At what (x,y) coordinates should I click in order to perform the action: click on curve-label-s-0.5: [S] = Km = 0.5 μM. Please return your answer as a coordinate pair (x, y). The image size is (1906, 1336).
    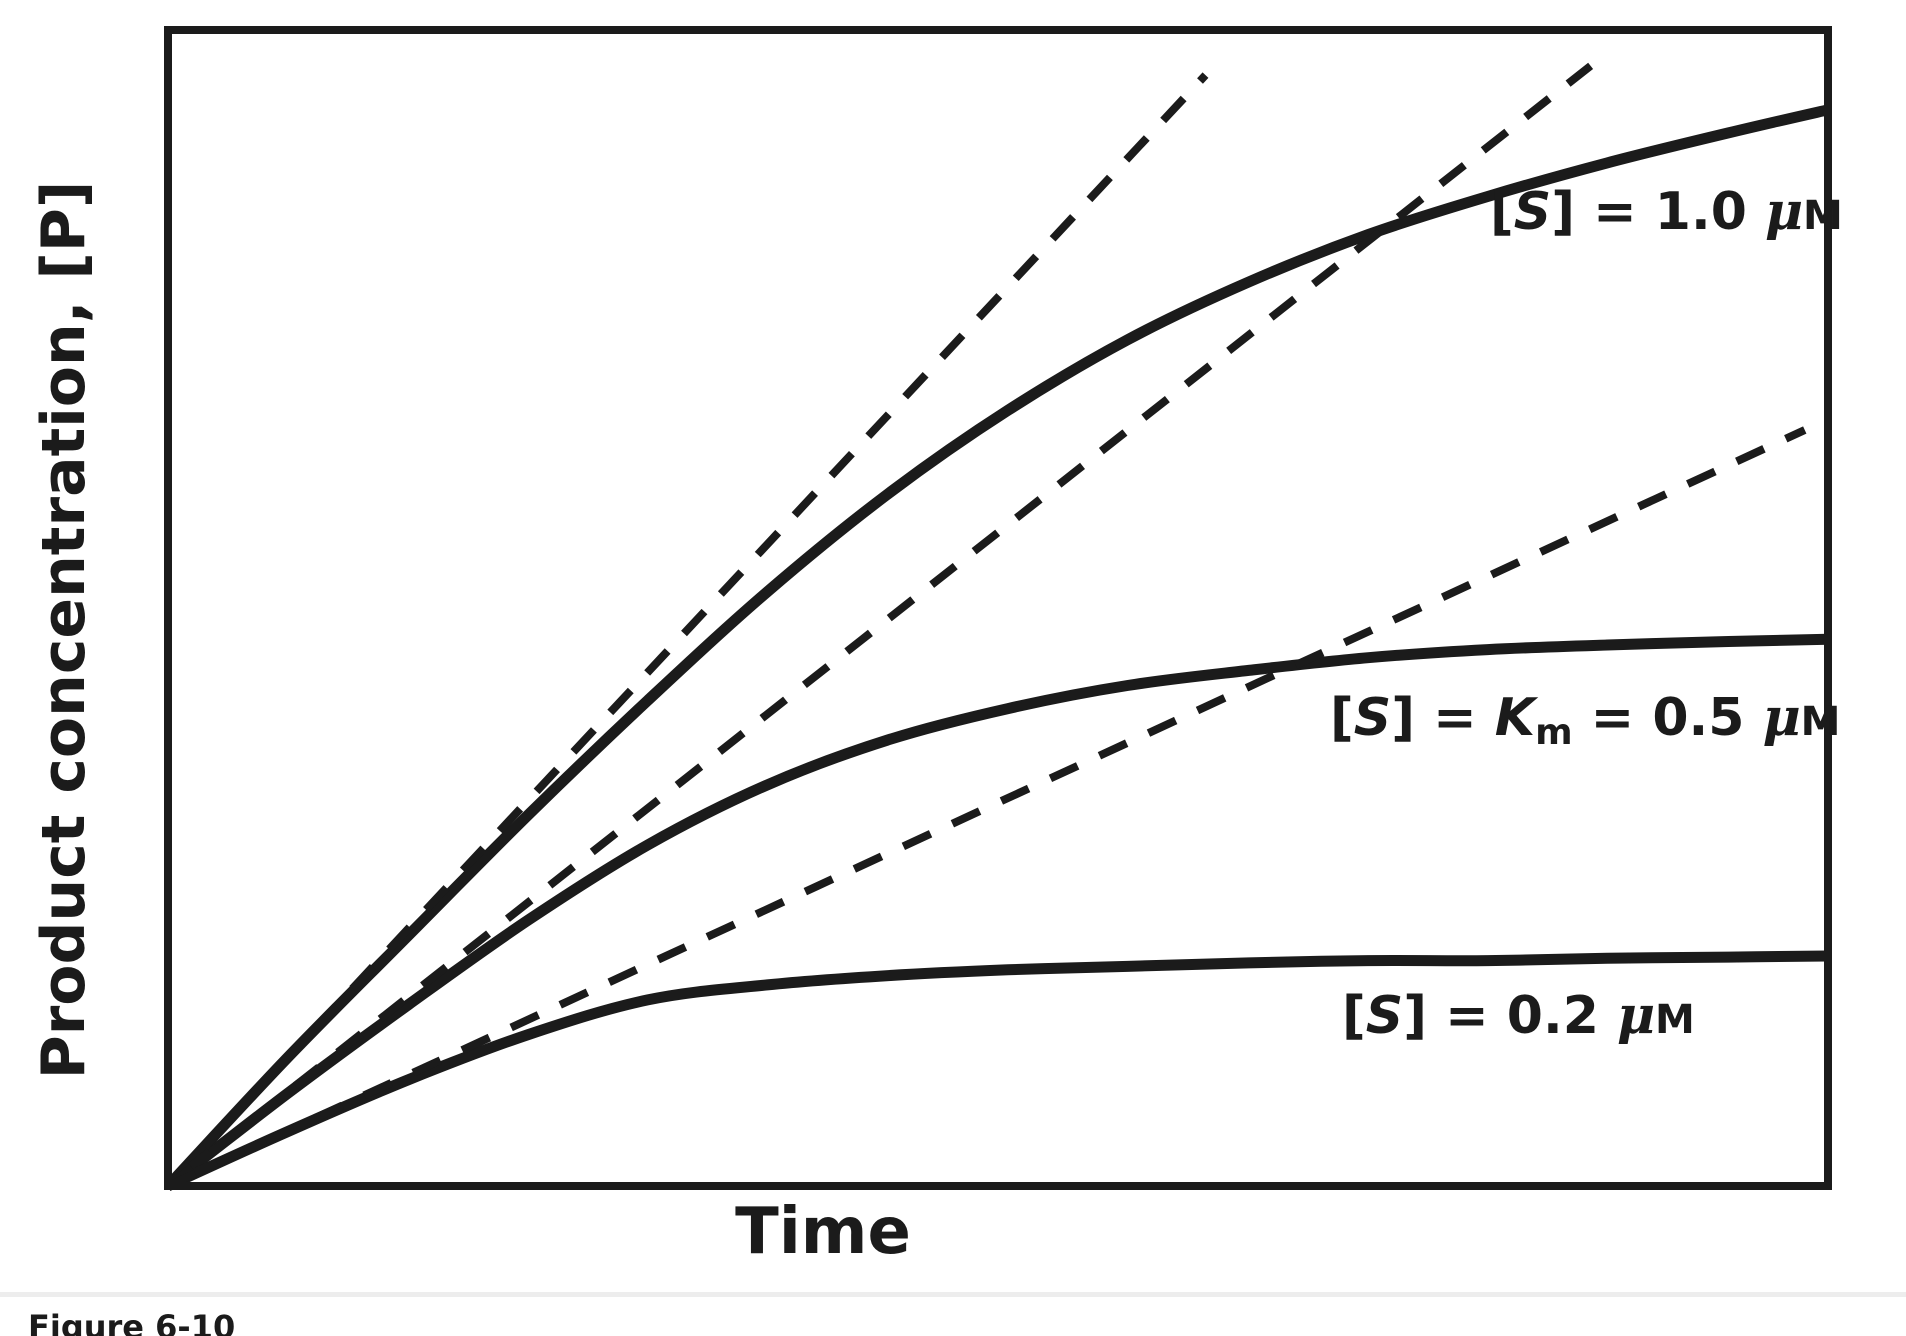
    Looking at the image, I should click on (1585, 720).